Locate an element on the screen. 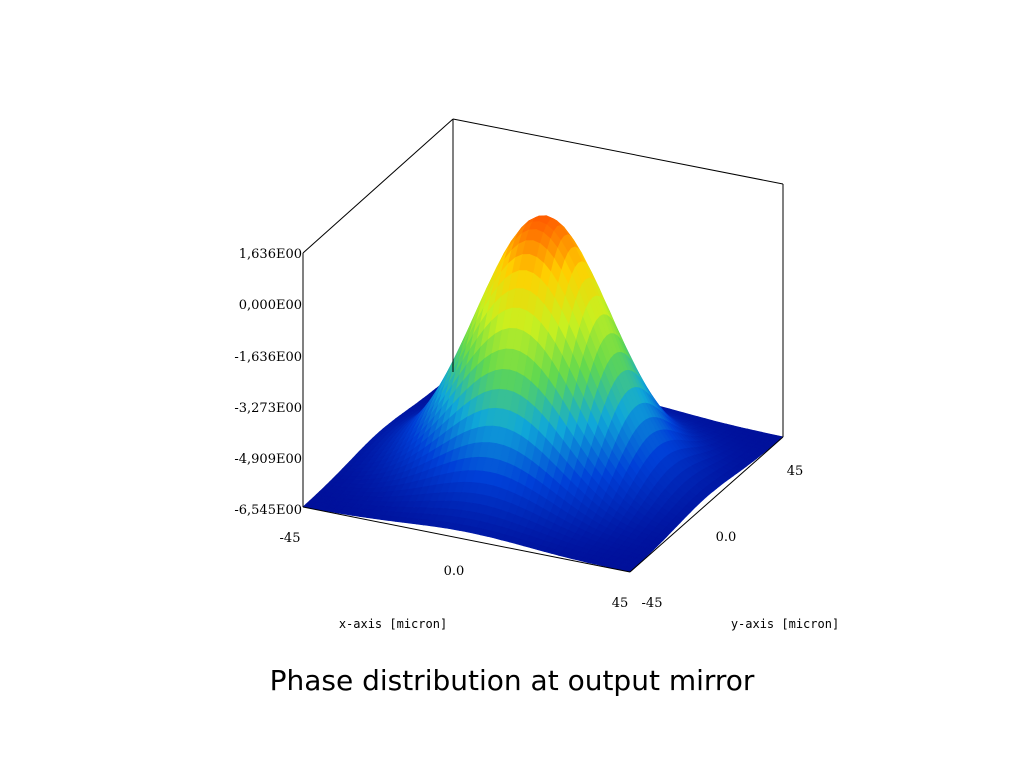 Image resolution: width=1024 pixels, height=768 pixels. x-axis-label: x-axis [micron] is located at coordinates (393, 624).